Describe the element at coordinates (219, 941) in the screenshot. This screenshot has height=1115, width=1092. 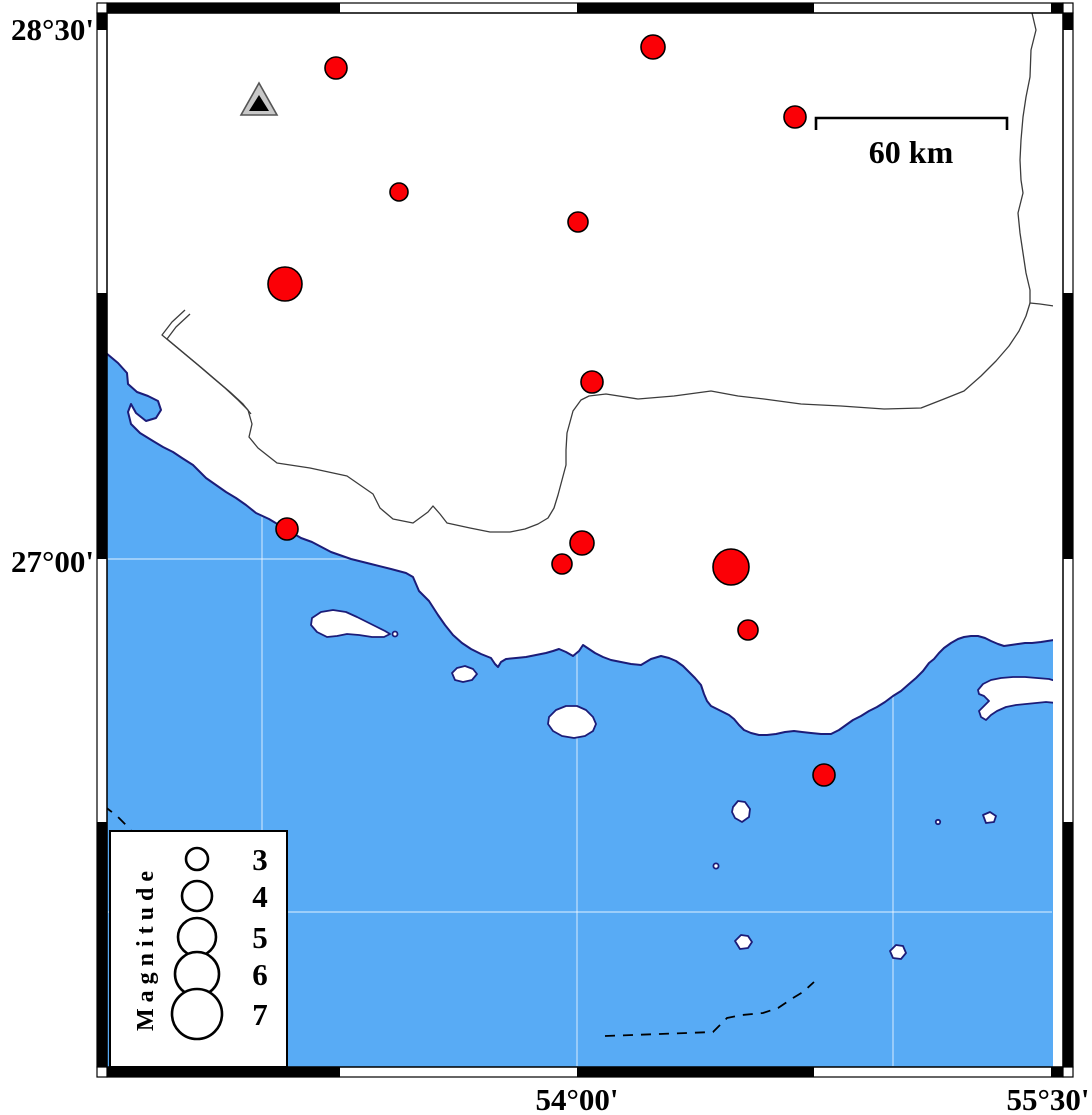
I see `legend-entries: 34 56 7` at that location.